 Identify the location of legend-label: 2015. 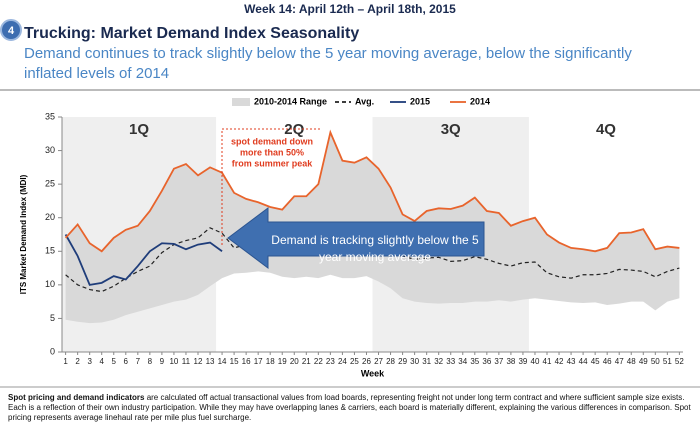
(420, 101).